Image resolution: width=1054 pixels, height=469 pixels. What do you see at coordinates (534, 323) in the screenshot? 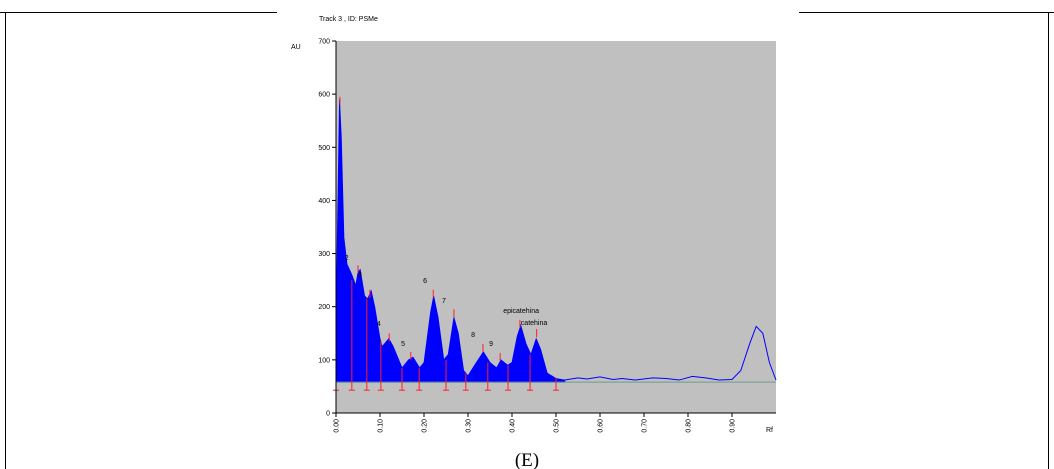
I see `peak-label: catehina` at bounding box center [534, 323].